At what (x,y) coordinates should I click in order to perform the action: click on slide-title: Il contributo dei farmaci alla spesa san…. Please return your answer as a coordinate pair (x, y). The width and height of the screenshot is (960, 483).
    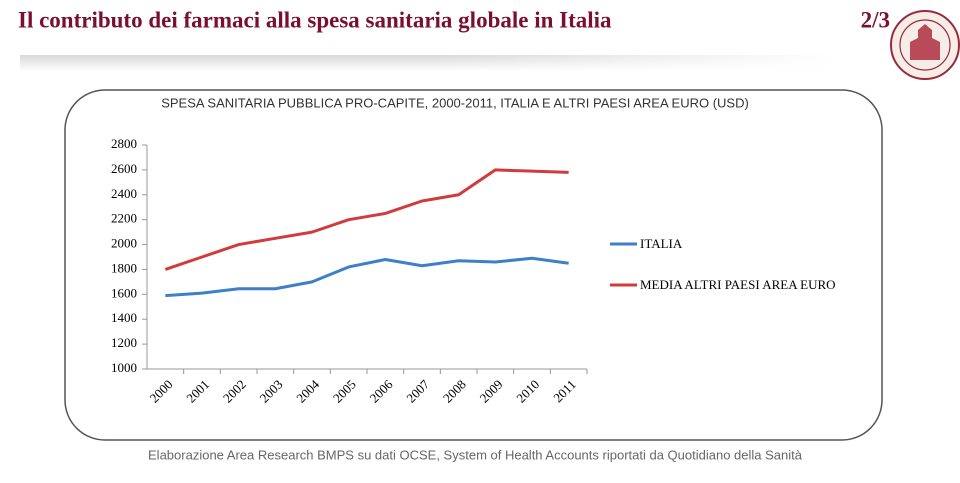
    Looking at the image, I should click on (315, 19).